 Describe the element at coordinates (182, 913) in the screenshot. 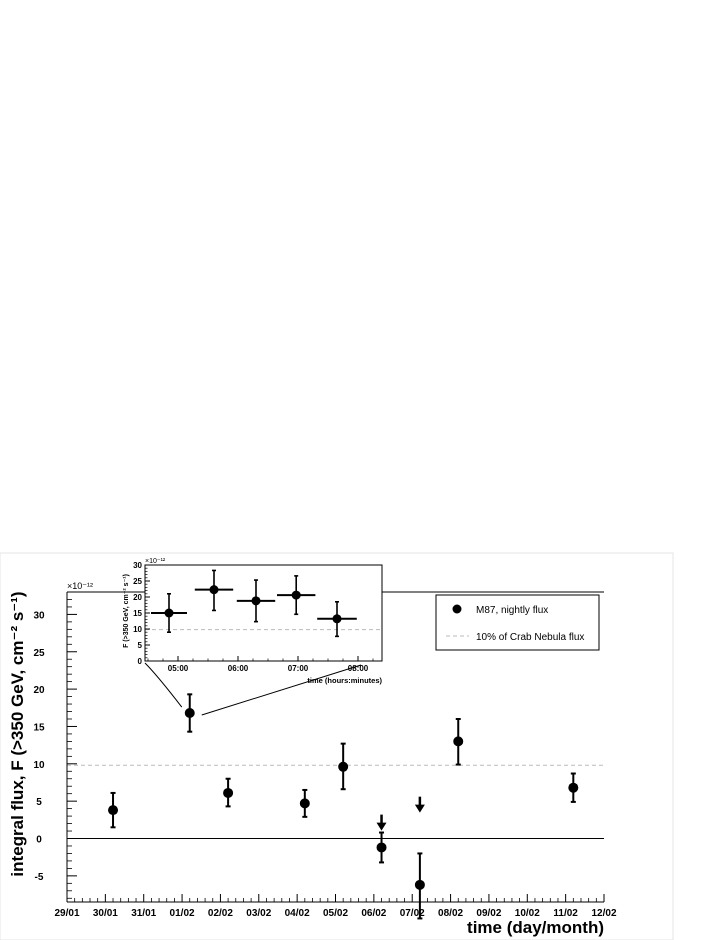

I see `x-tick-label: 01/02` at that location.